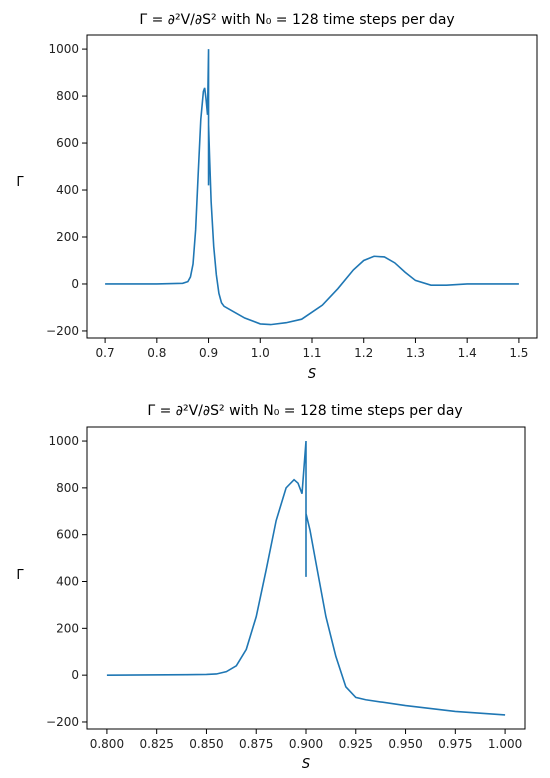 The height and width of the screenshot is (778, 550). Describe the element at coordinates (455, 744) in the screenshot. I see `x-tick-label: 0.975` at that location.